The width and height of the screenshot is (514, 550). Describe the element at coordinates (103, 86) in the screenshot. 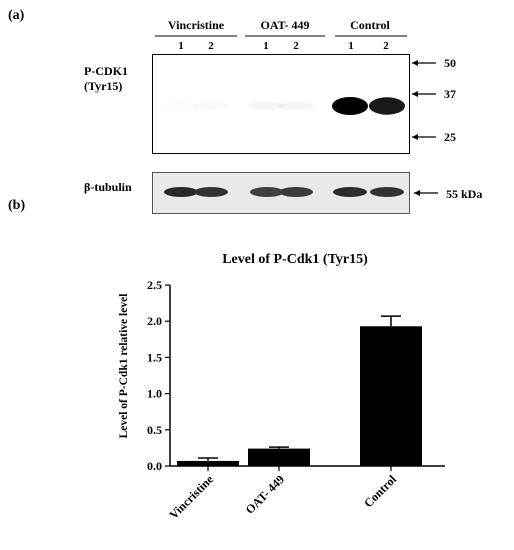

I see `blot-label-line2: (Tyr15)` at that location.